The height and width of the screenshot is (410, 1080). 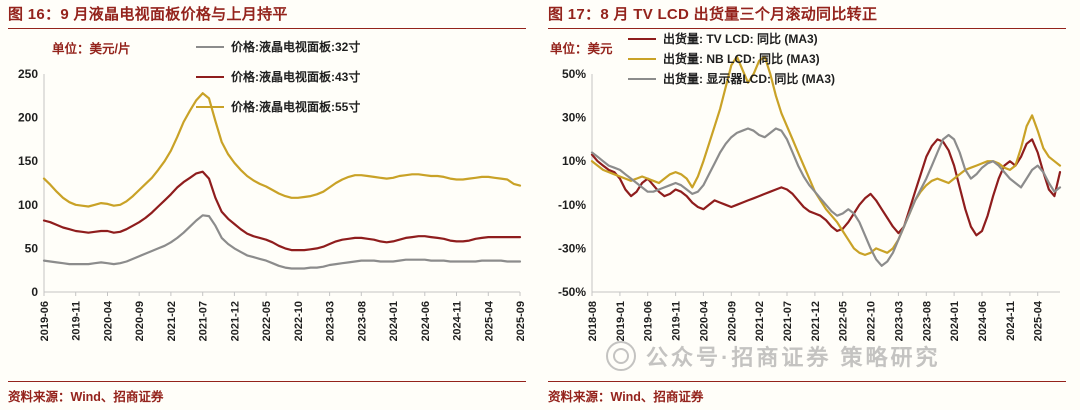 What do you see at coordinates (296, 77) in the screenshot?
I see `legend-item-label: 价格:液晶电视面板:43寸` at bounding box center [296, 77].